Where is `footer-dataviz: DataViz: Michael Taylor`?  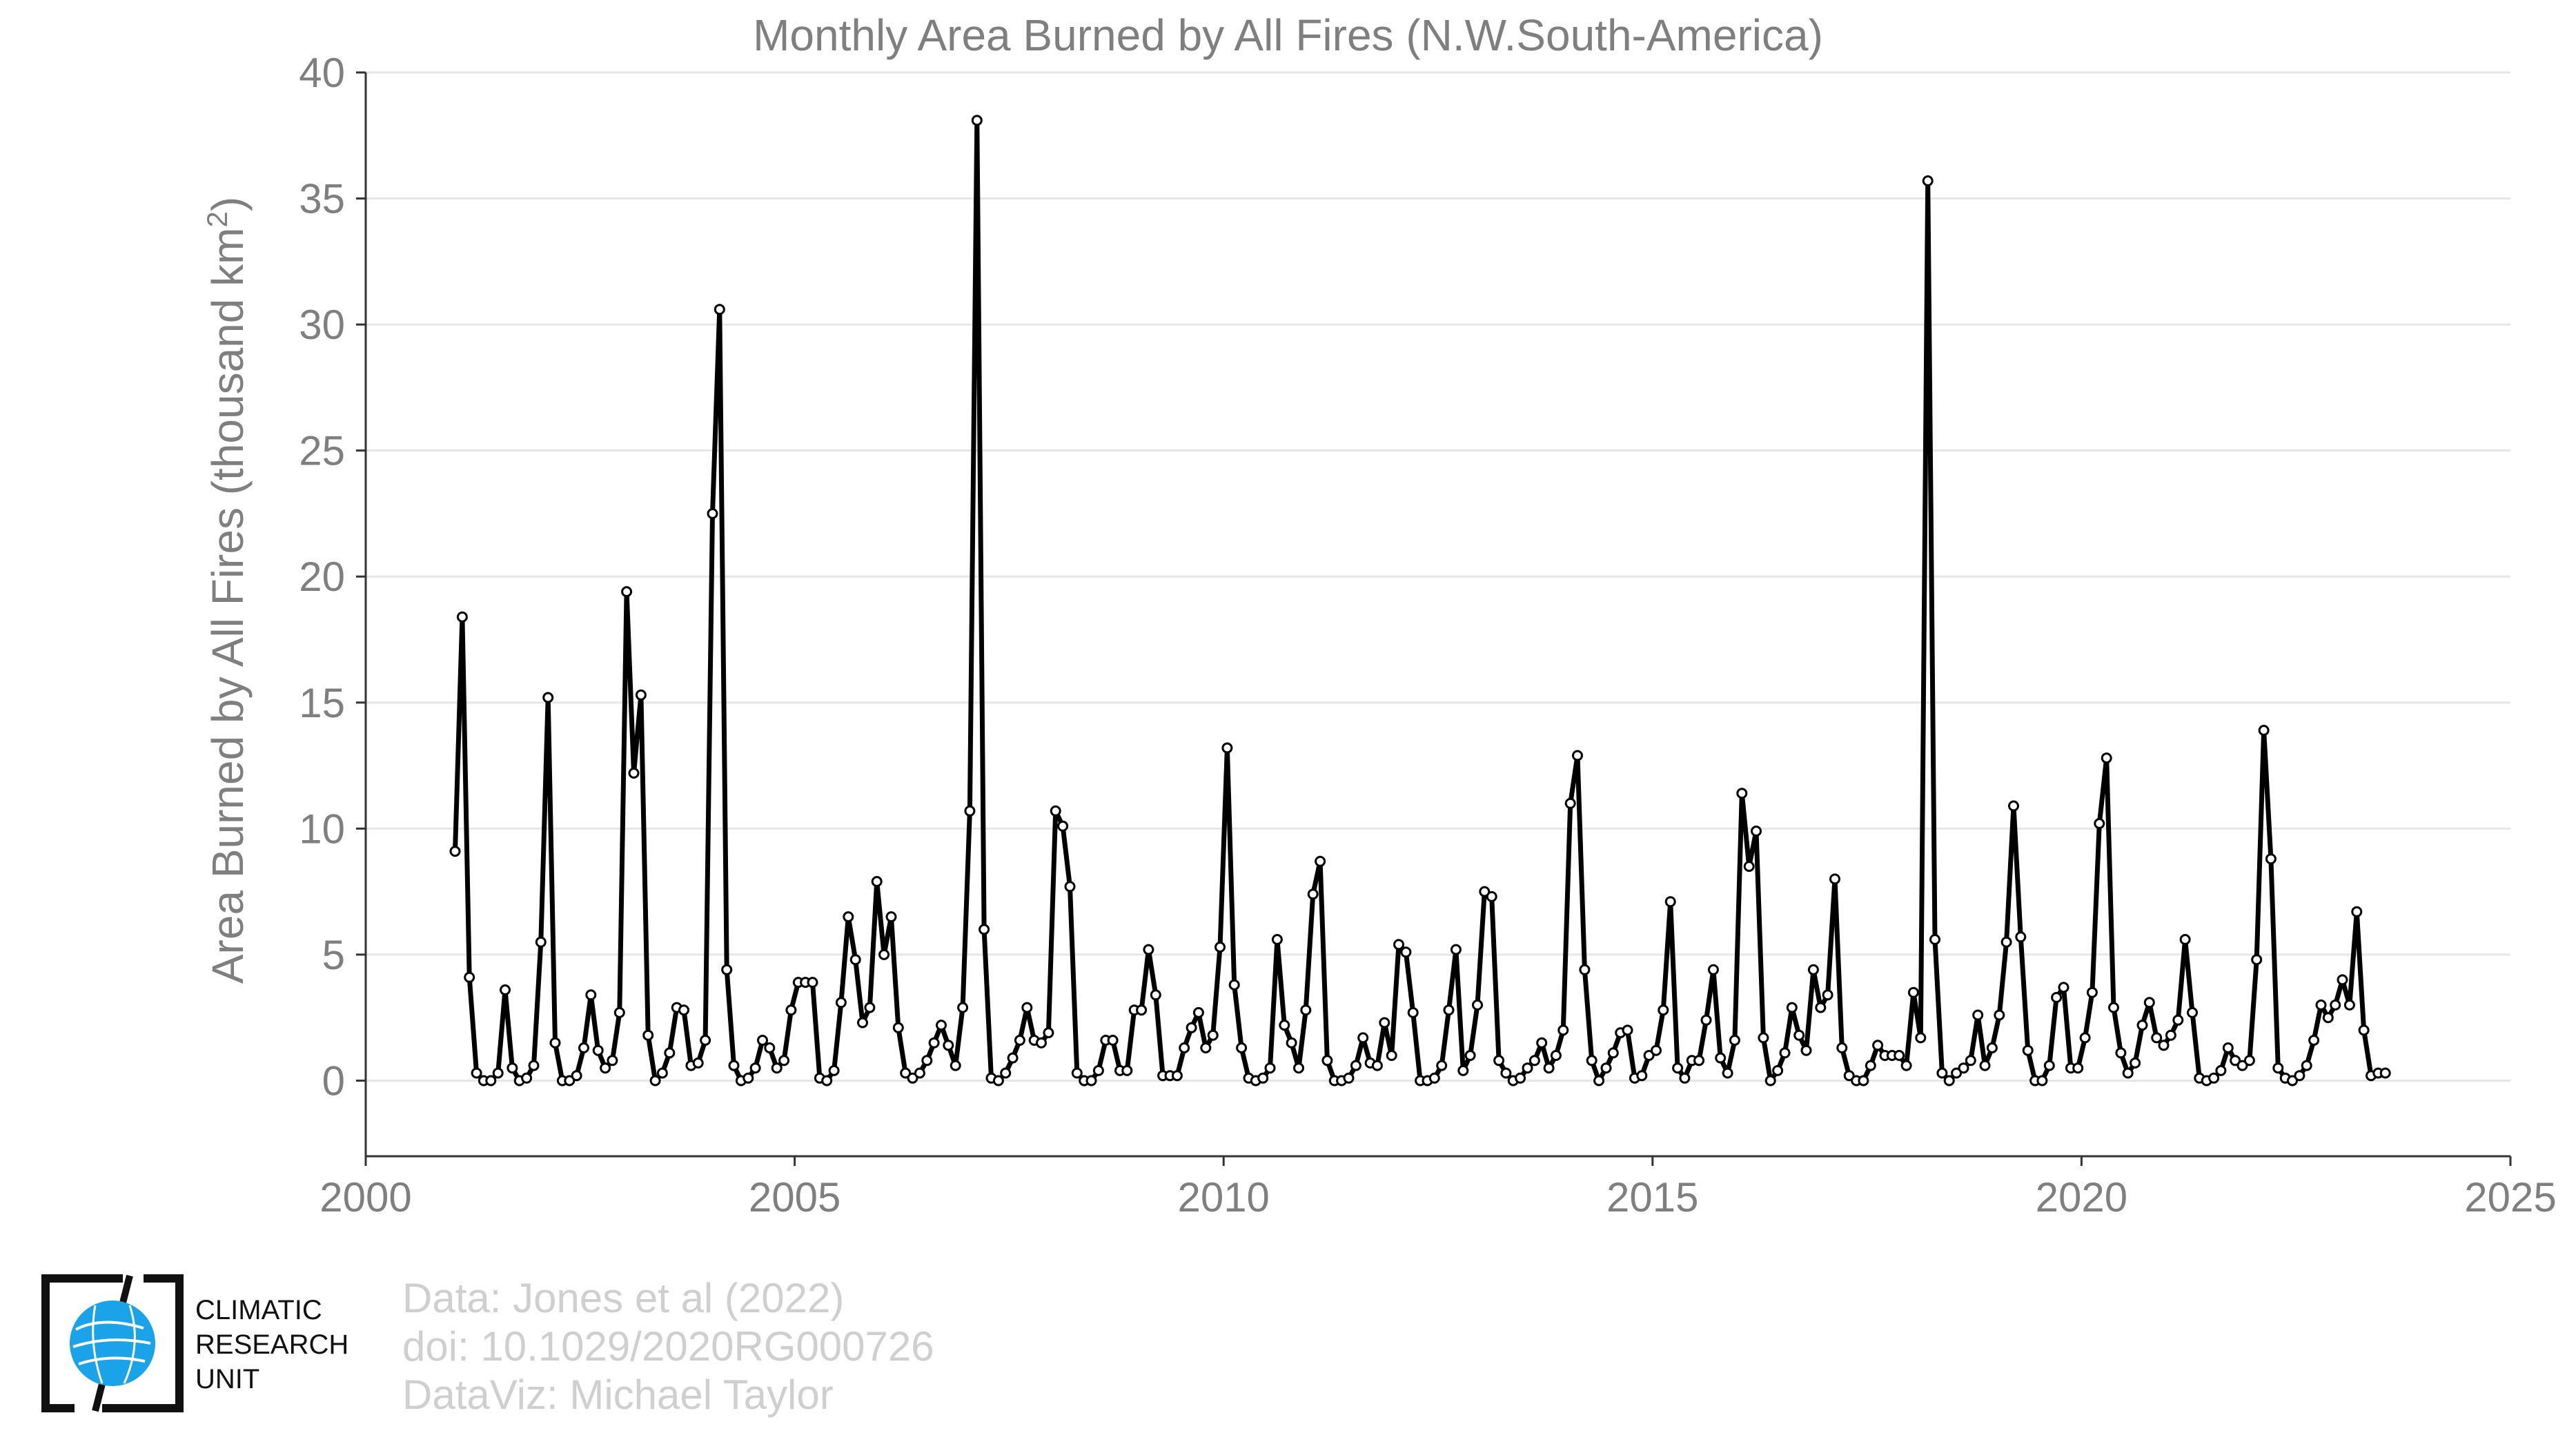
footer-dataviz: DataViz: Michael Taylor is located at coordinates (618, 1395).